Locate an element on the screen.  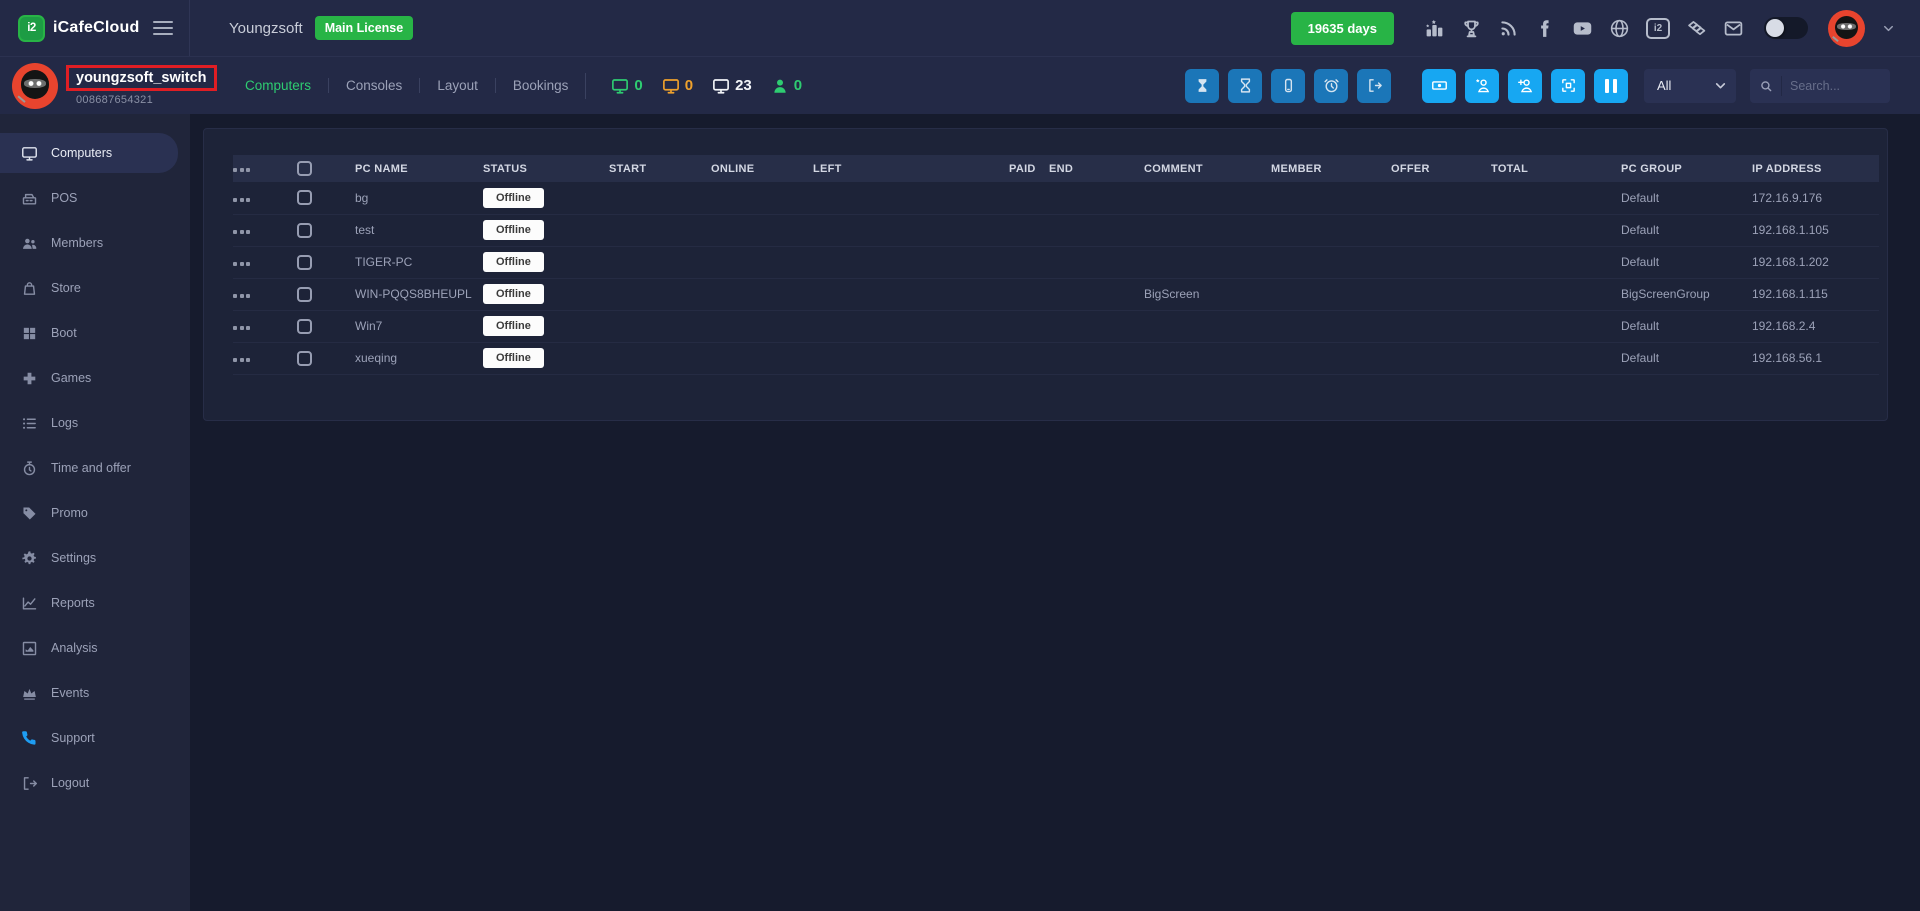
column-header: STATUS is located at coordinates (505, 168).